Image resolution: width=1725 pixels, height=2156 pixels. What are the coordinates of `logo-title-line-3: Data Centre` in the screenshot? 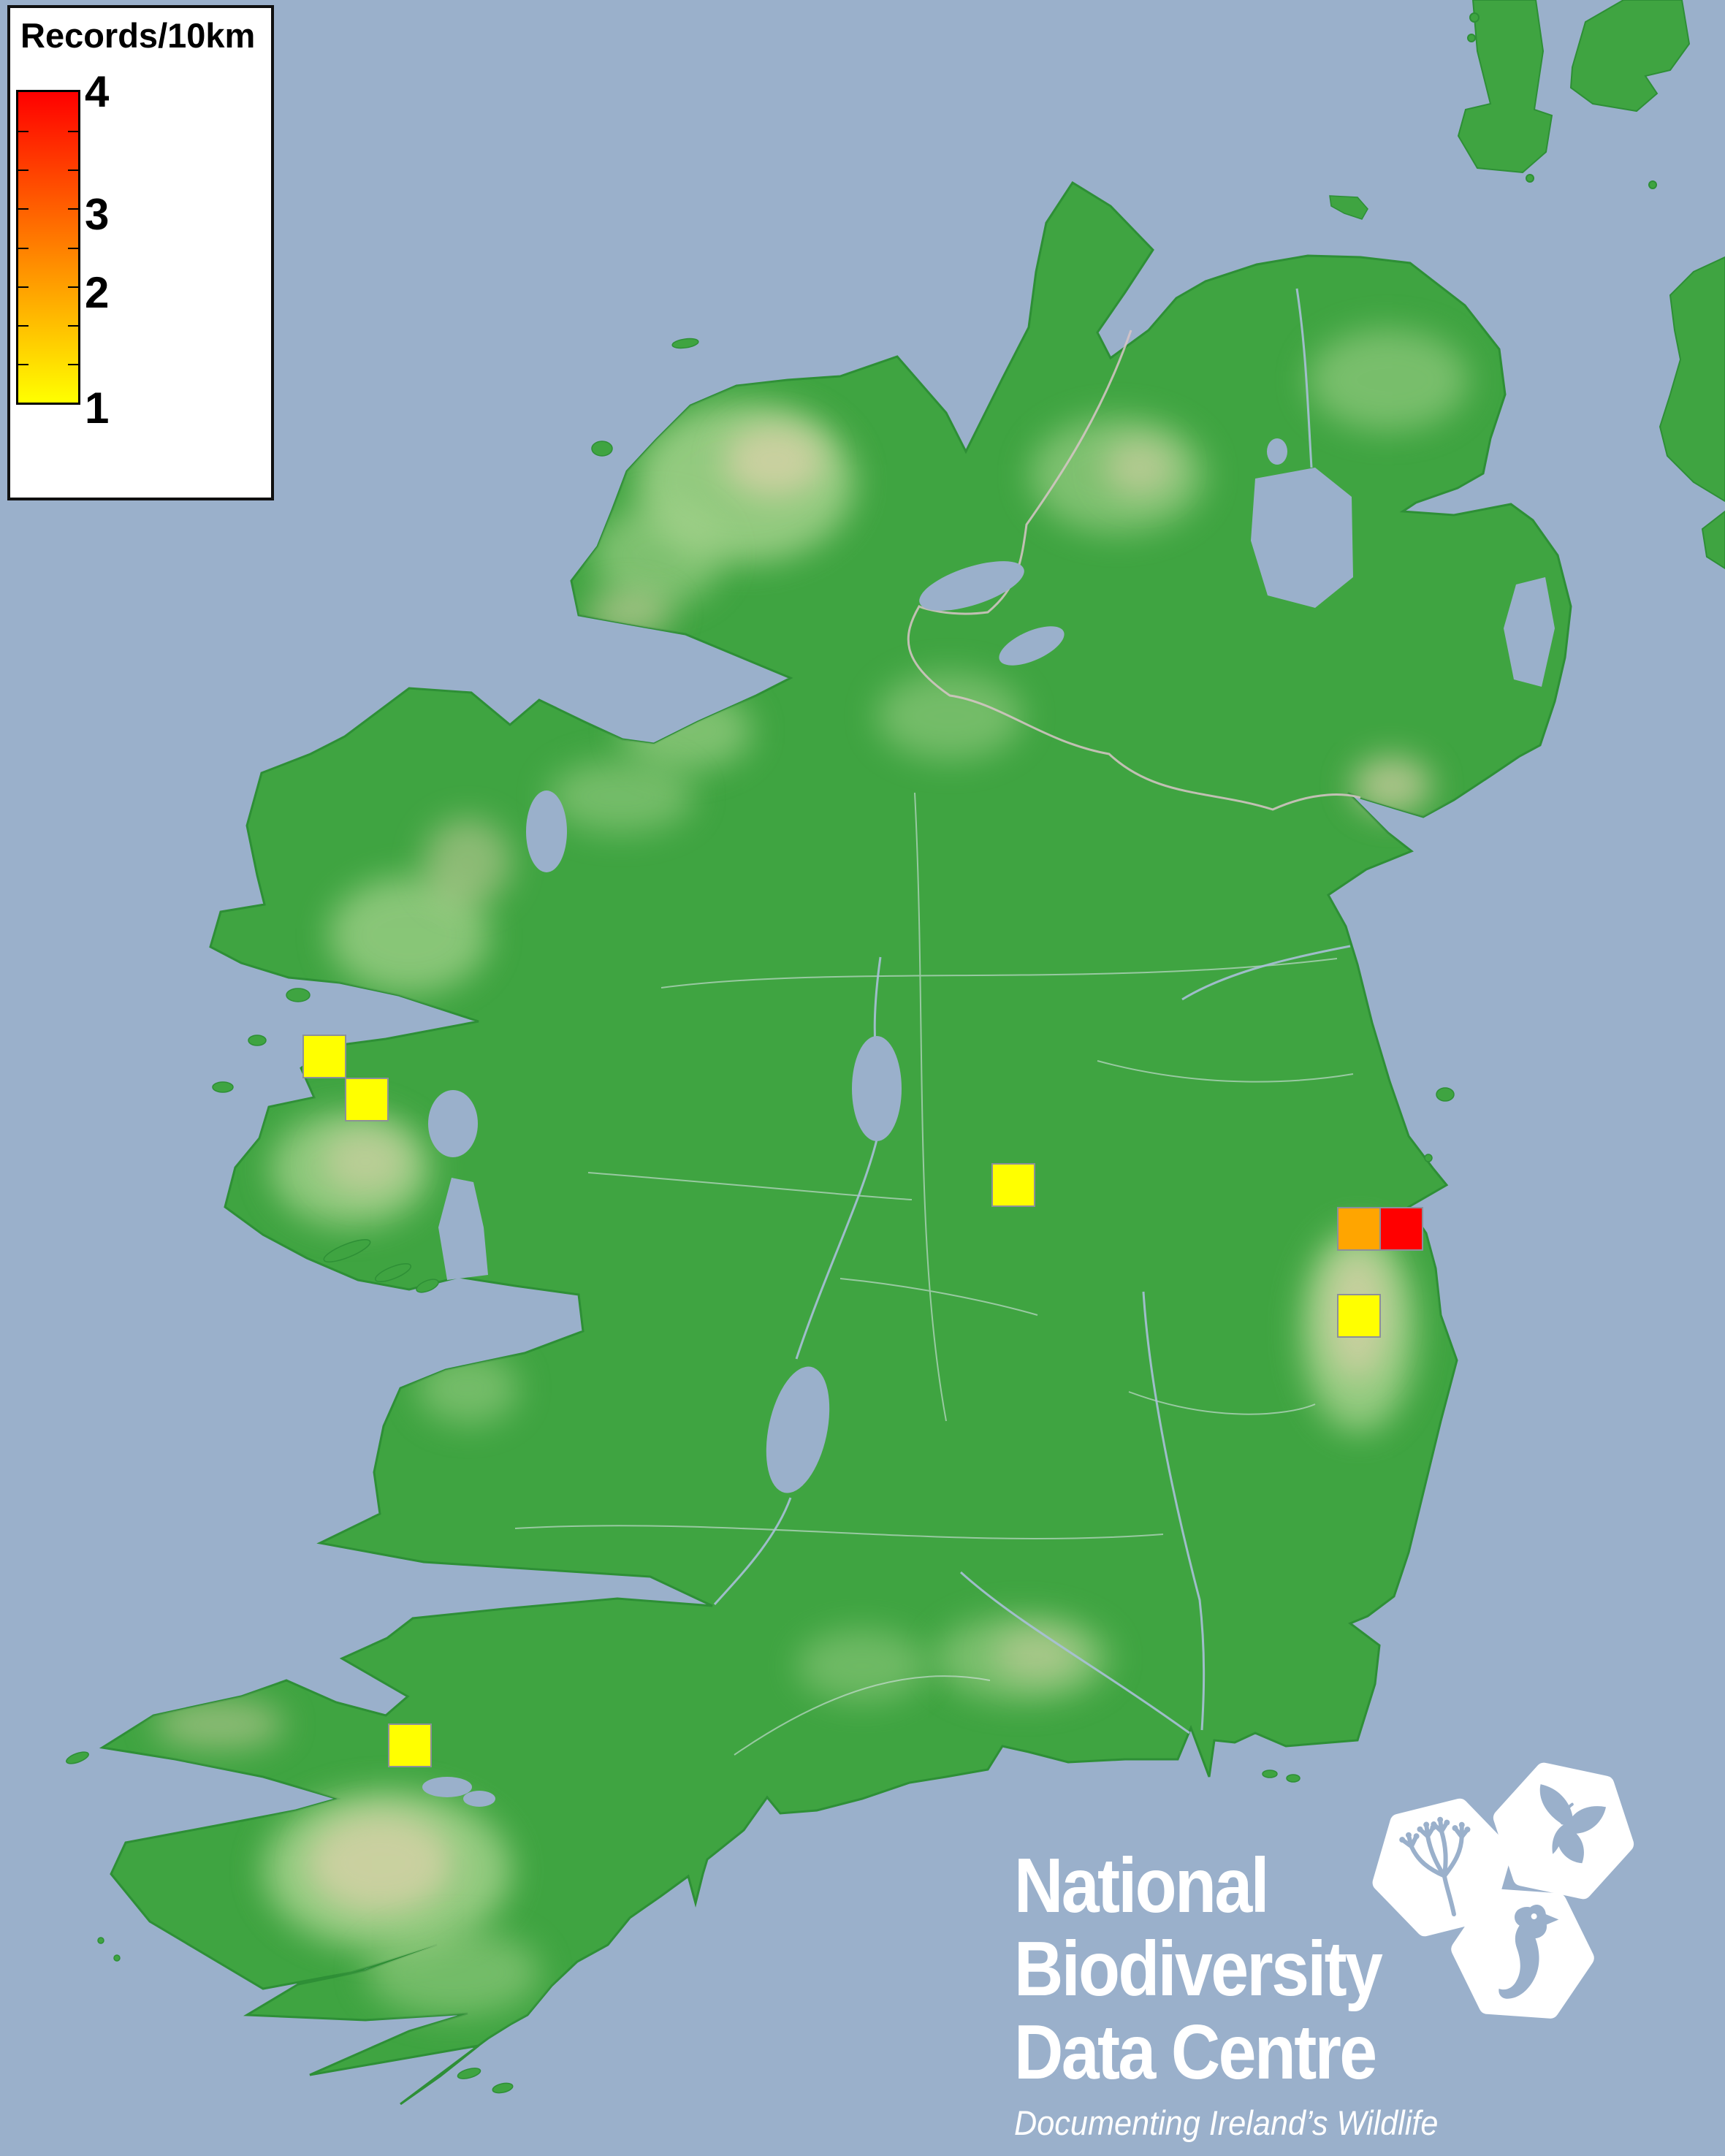 It's located at (1196, 2052).